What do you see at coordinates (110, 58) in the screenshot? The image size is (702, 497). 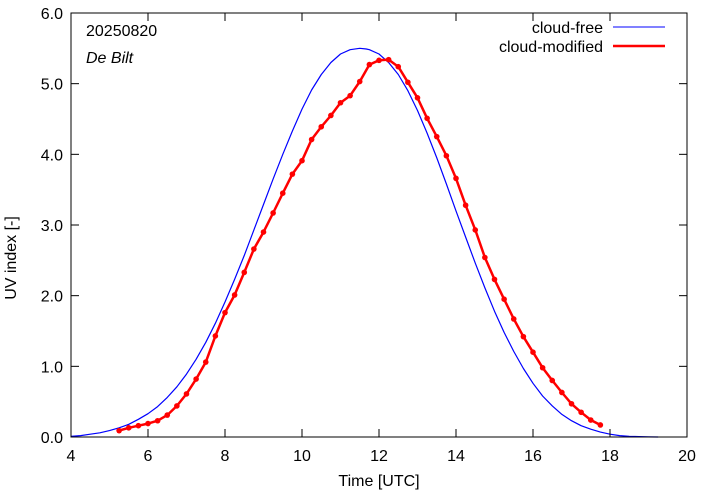 I see `station-annotation: De Bilt` at bounding box center [110, 58].